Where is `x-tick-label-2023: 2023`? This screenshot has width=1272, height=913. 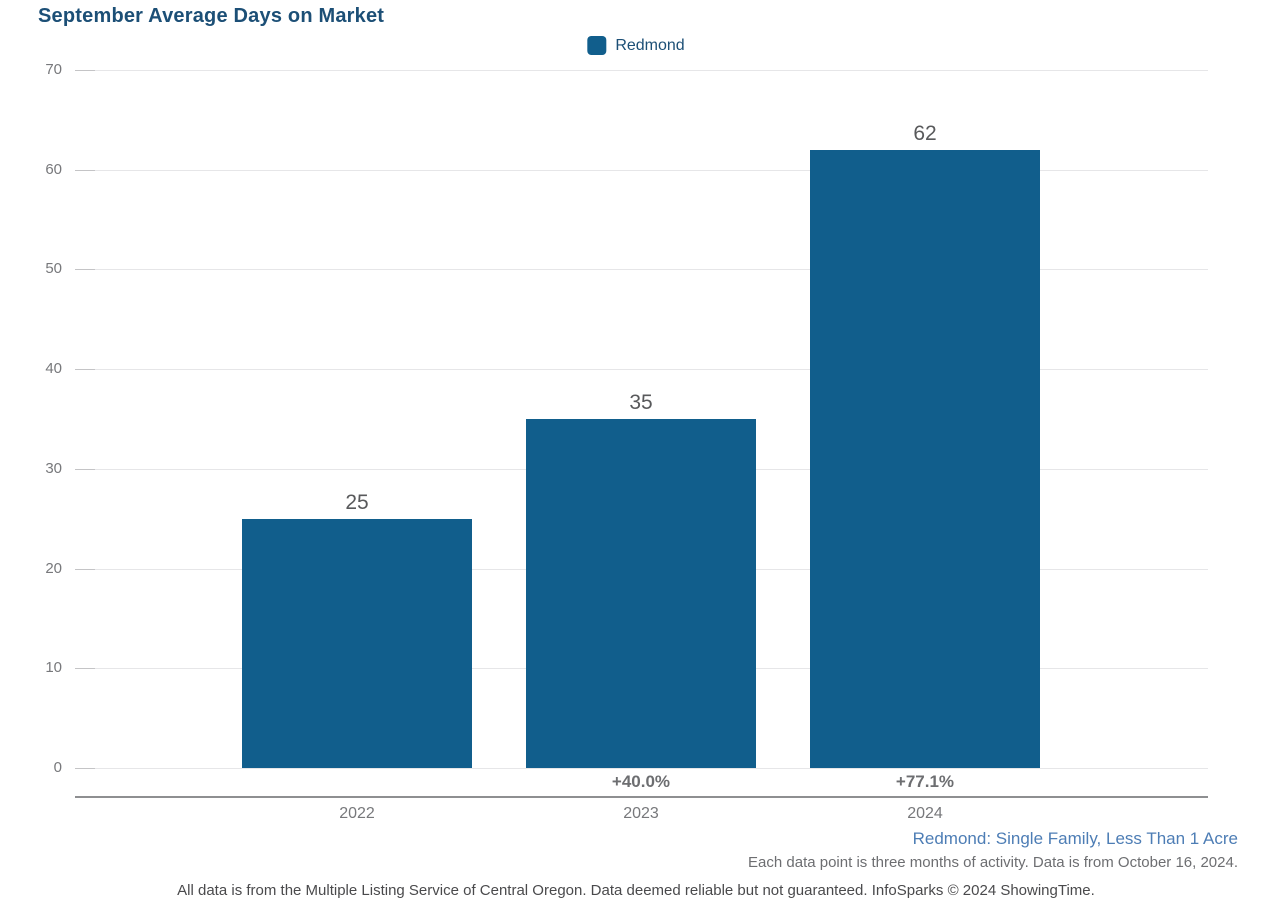 x-tick-label-2023: 2023 is located at coordinates (641, 813).